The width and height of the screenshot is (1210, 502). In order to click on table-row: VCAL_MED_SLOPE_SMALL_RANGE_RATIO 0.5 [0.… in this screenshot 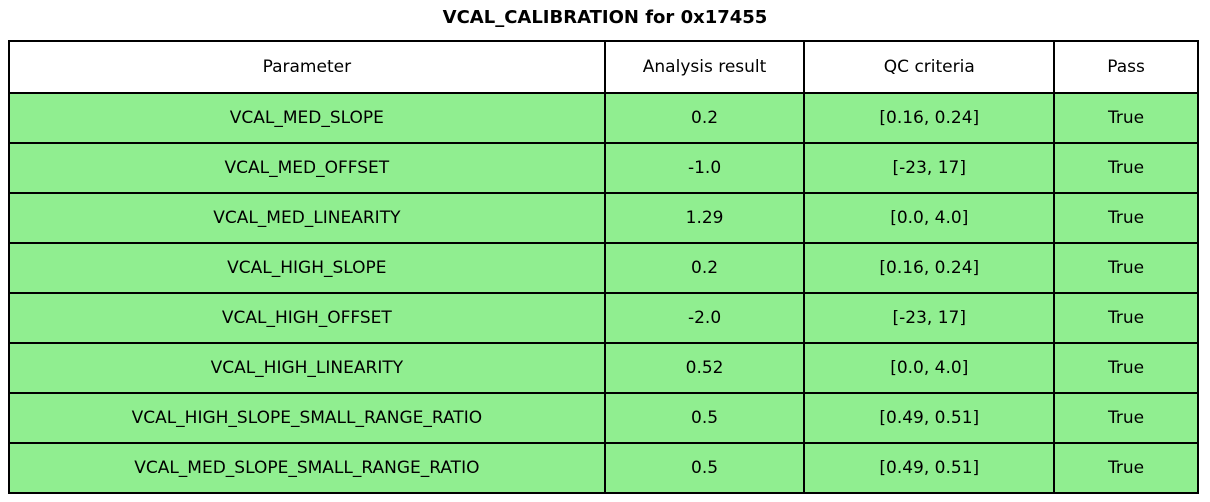, I will do `click(603, 468)`.